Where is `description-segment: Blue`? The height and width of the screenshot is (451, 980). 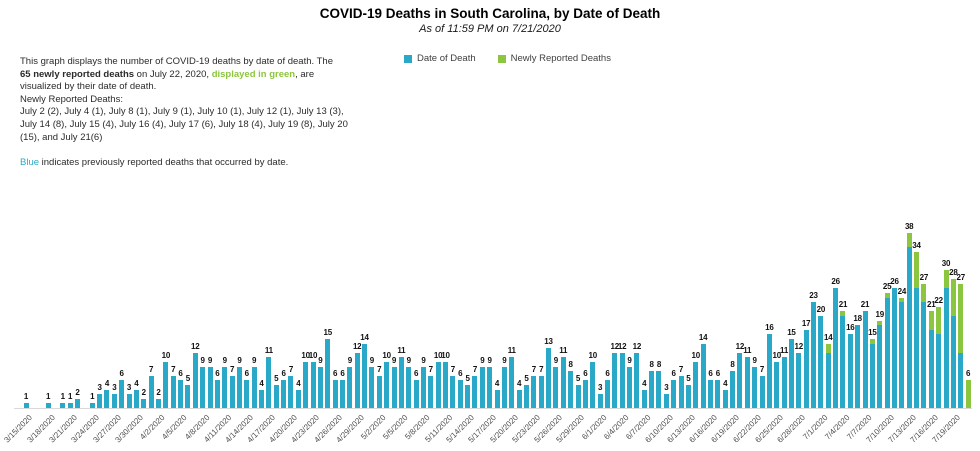 description-segment: Blue is located at coordinates (30, 162).